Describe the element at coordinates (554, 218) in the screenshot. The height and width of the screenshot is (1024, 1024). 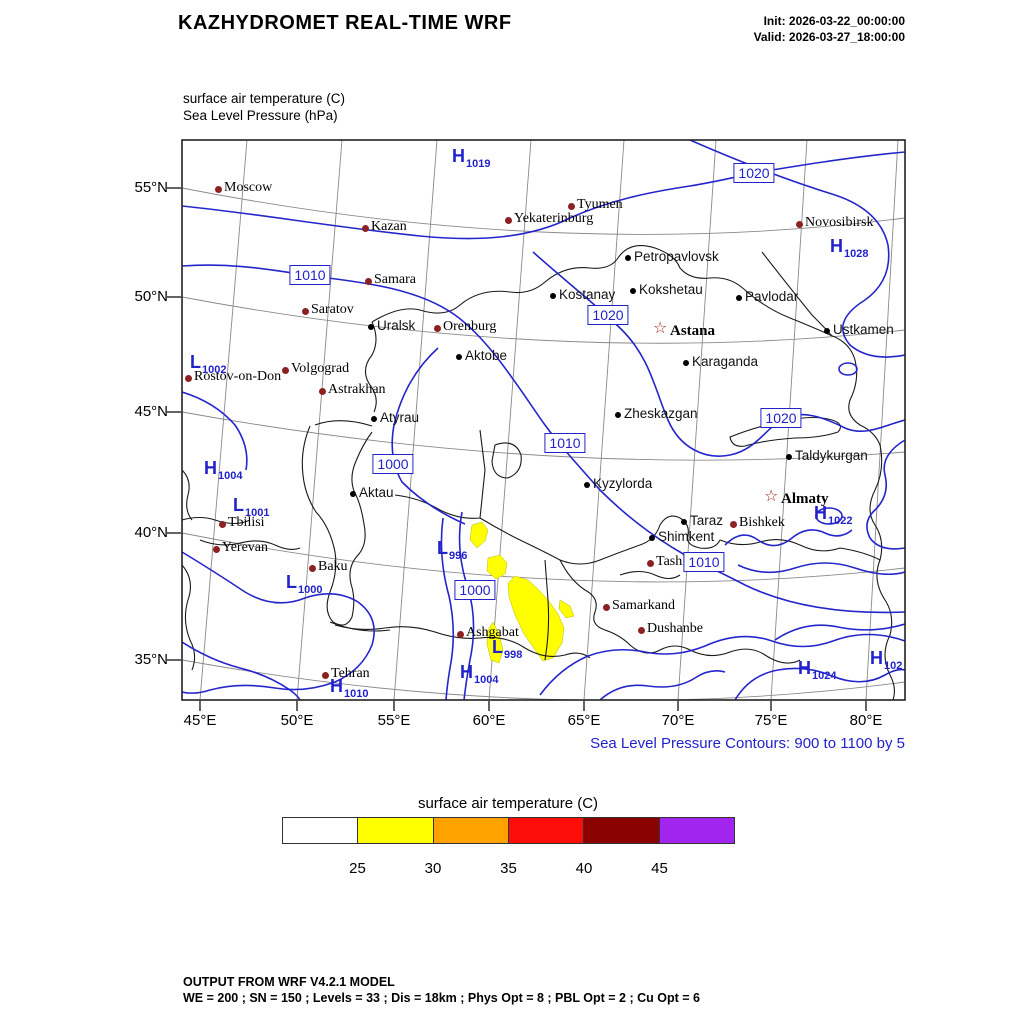
I see `city-label: Yekaterinburg` at that location.